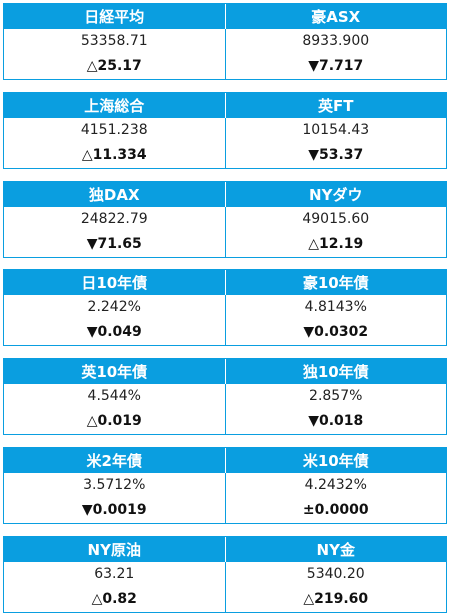 Image resolution: width=450 pixels, height=614 pixels. I want to click on quote-change: ▼53.37, so click(336, 154).